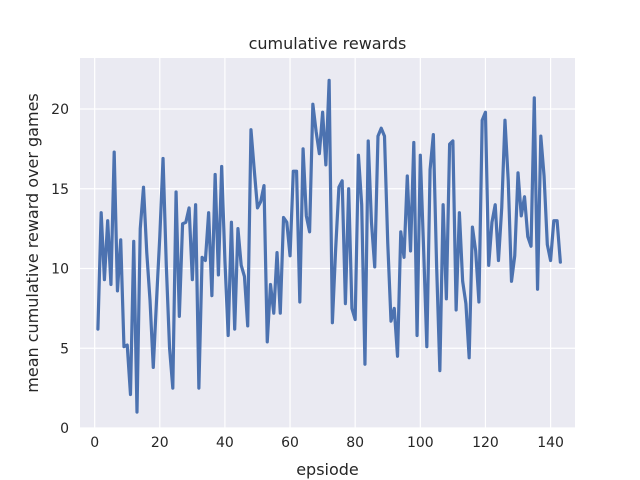 Image resolution: width=640 pixels, height=480 pixels. Describe the element at coordinates (64, 429) in the screenshot. I see `y-tick-label: 0` at that location.